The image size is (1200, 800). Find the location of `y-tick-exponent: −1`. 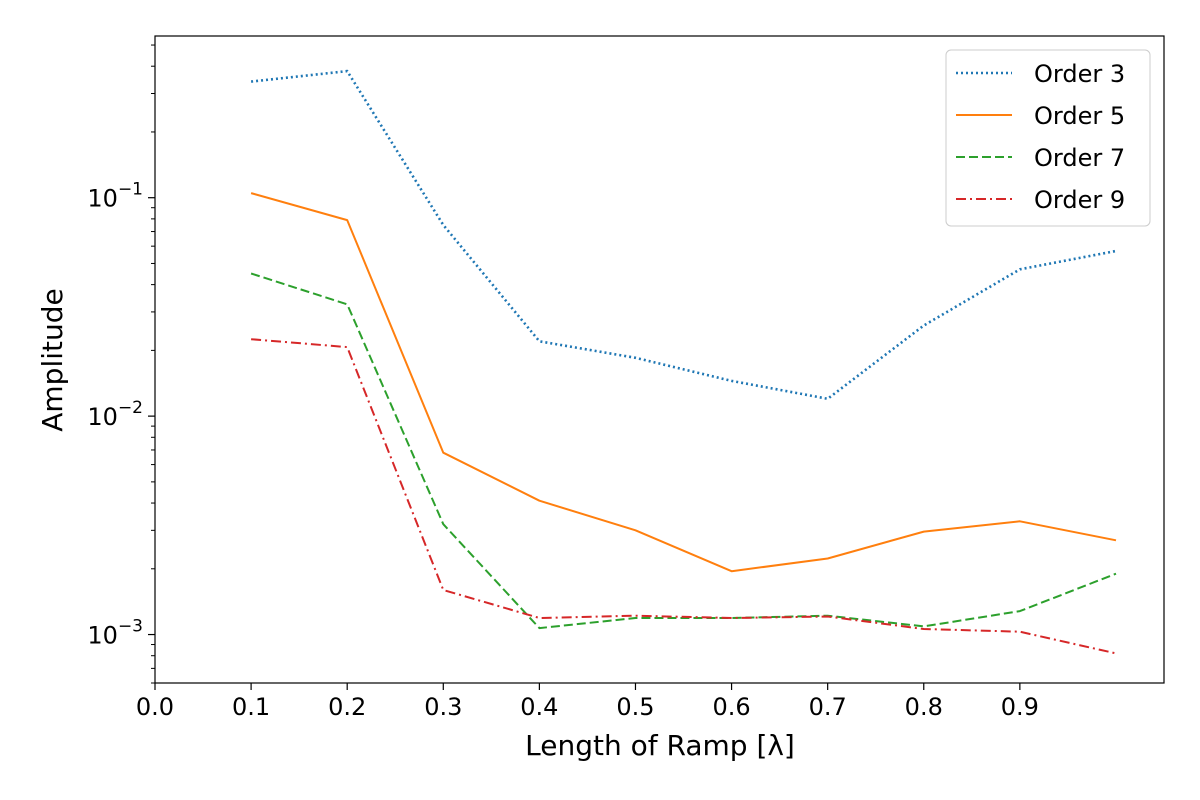

y-tick-exponent: −1 is located at coordinates (130, 190).